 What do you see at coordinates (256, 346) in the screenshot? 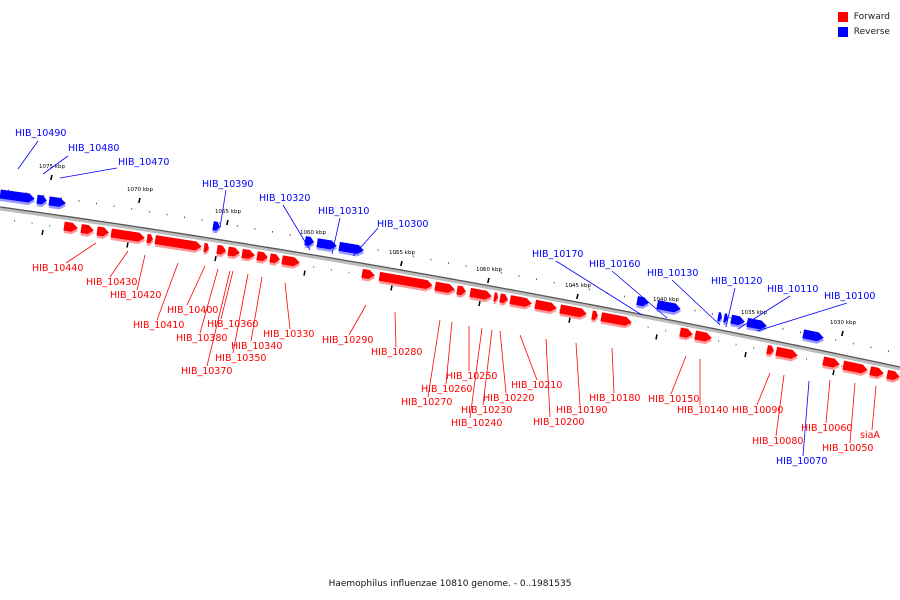
I see `gene-label: HIB_10340` at bounding box center [256, 346].